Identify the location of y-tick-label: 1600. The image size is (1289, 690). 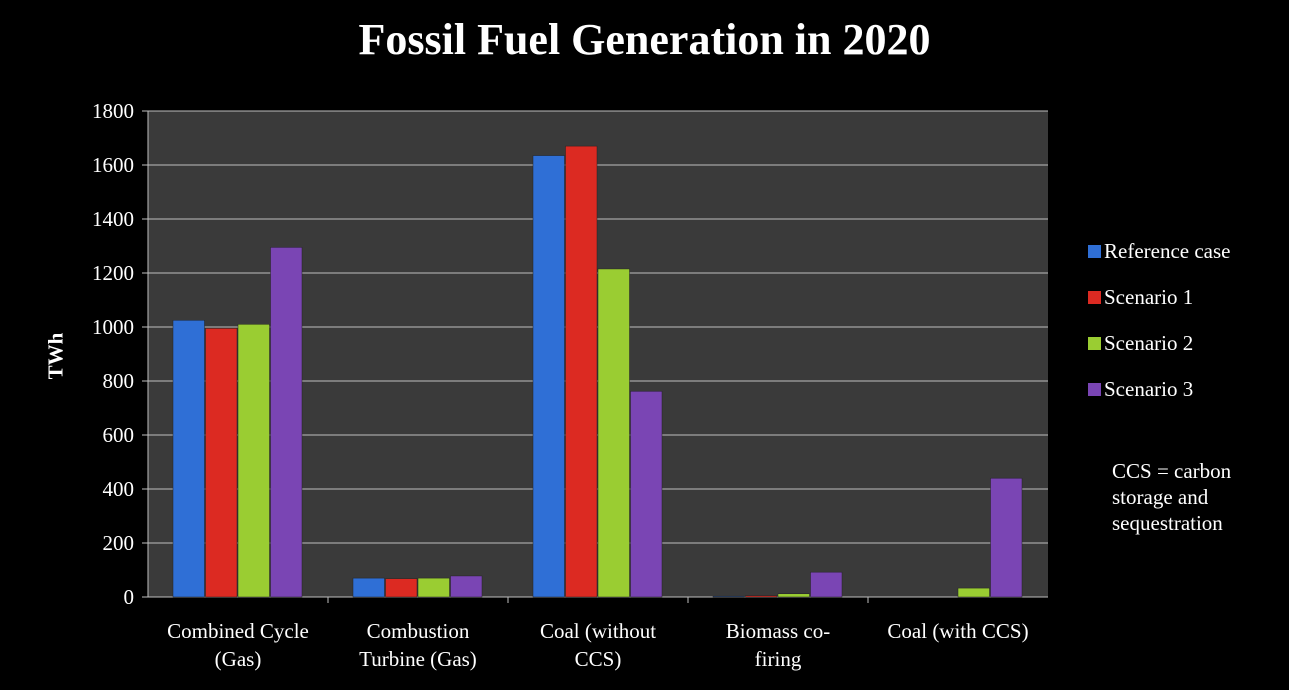
(113, 165).